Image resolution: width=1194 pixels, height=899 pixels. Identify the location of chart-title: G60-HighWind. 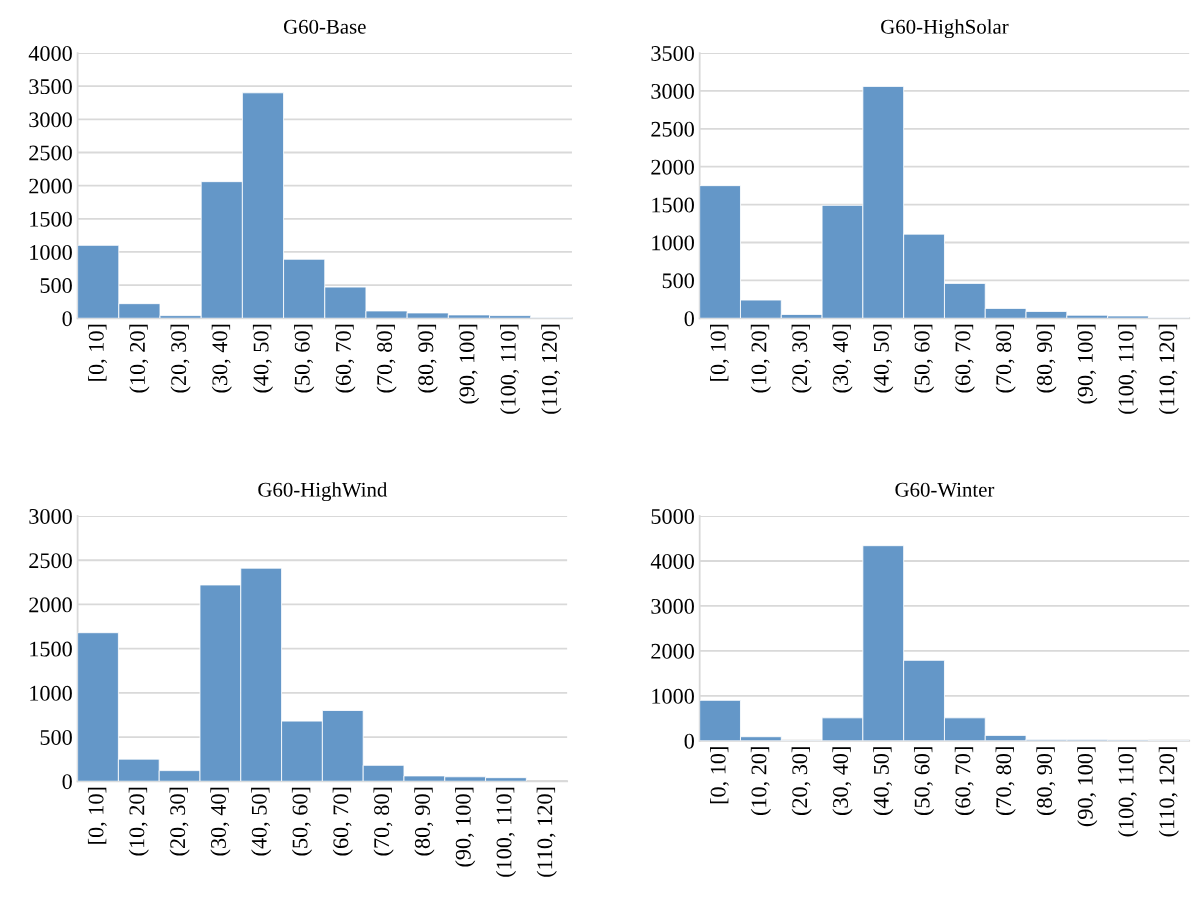
(323, 492).